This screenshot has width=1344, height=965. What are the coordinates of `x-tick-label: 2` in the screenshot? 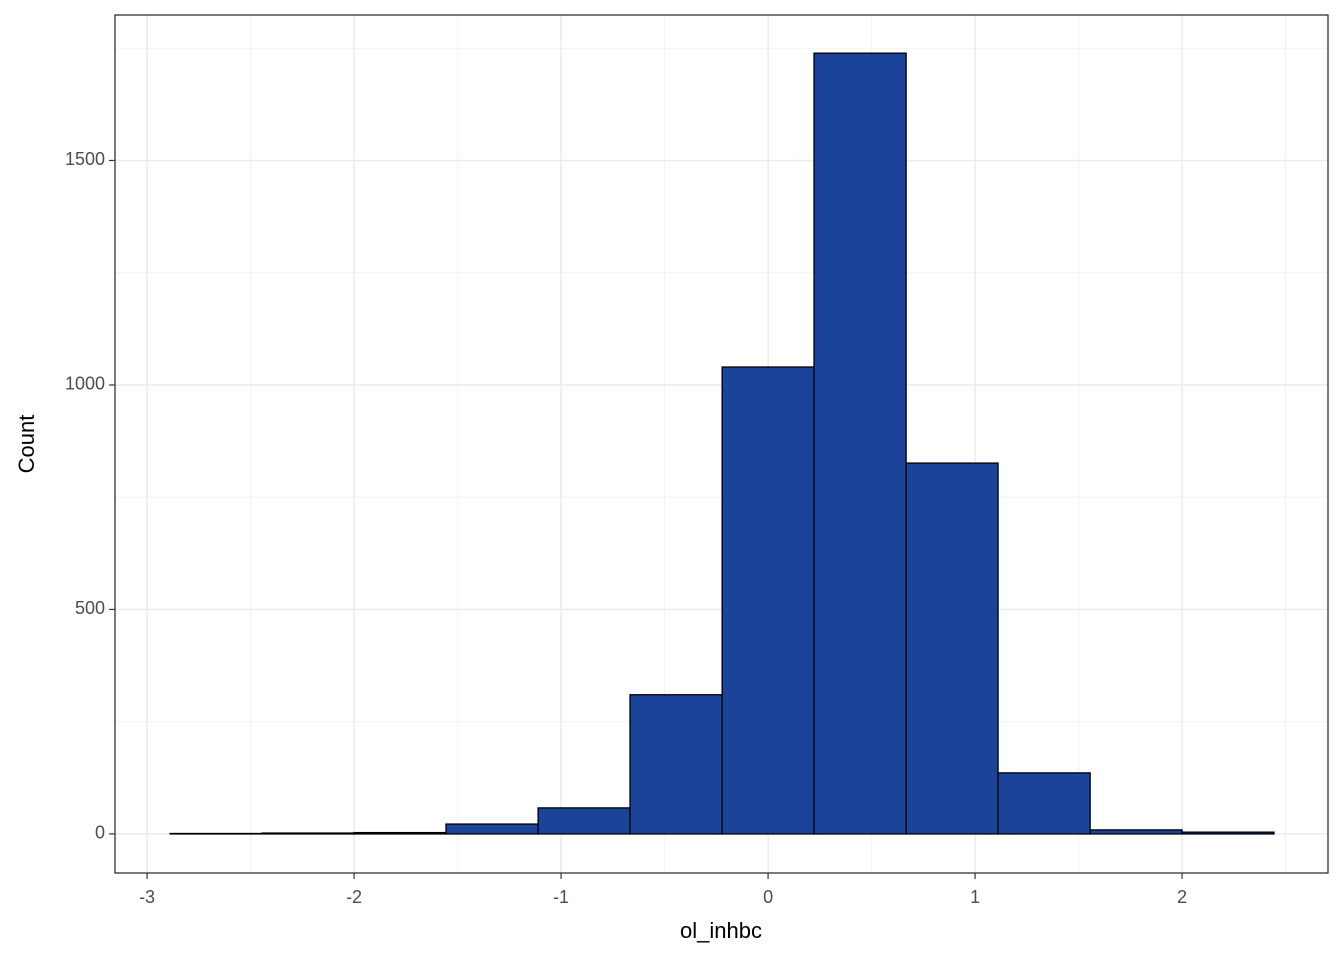 It's located at (1182, 897).